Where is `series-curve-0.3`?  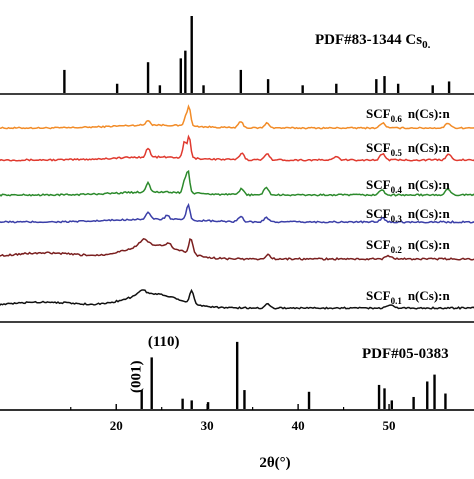 series-curve-0.3 is located at coordinates (237, 213).